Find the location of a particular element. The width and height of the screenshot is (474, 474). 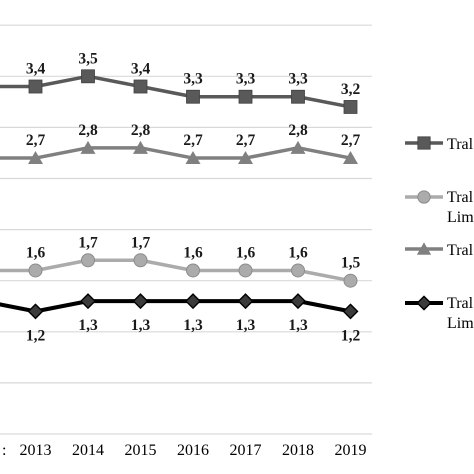

x-tick-label: 2013 is located at coordinates (36, 450).